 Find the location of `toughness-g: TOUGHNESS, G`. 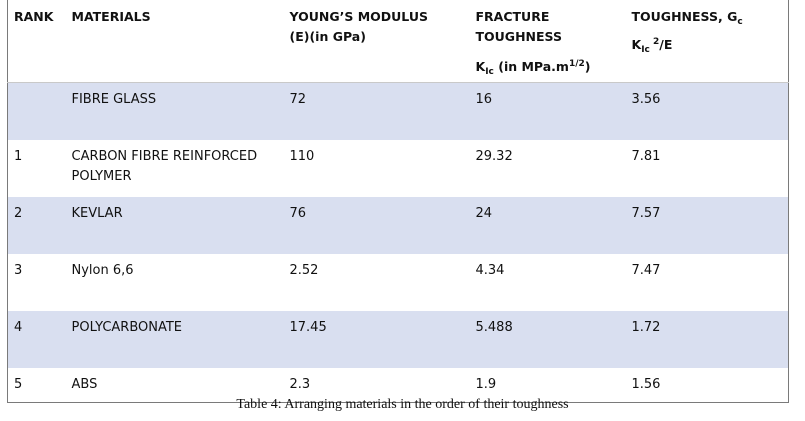

toughness-g: TOUGHNESS, G is located at coordinates (684, 16).